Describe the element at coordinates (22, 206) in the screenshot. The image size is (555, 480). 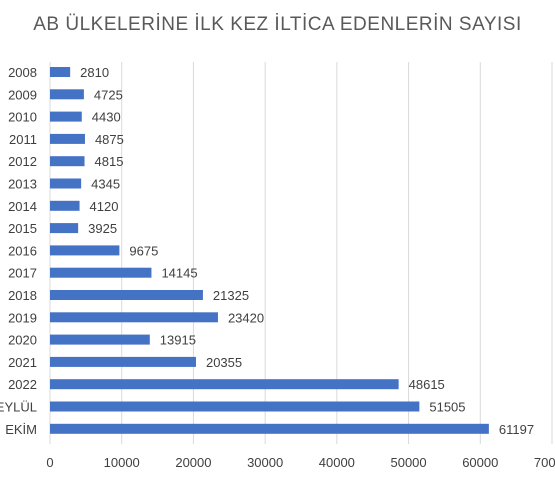
I see `y-tick-label: 2014` at that location.